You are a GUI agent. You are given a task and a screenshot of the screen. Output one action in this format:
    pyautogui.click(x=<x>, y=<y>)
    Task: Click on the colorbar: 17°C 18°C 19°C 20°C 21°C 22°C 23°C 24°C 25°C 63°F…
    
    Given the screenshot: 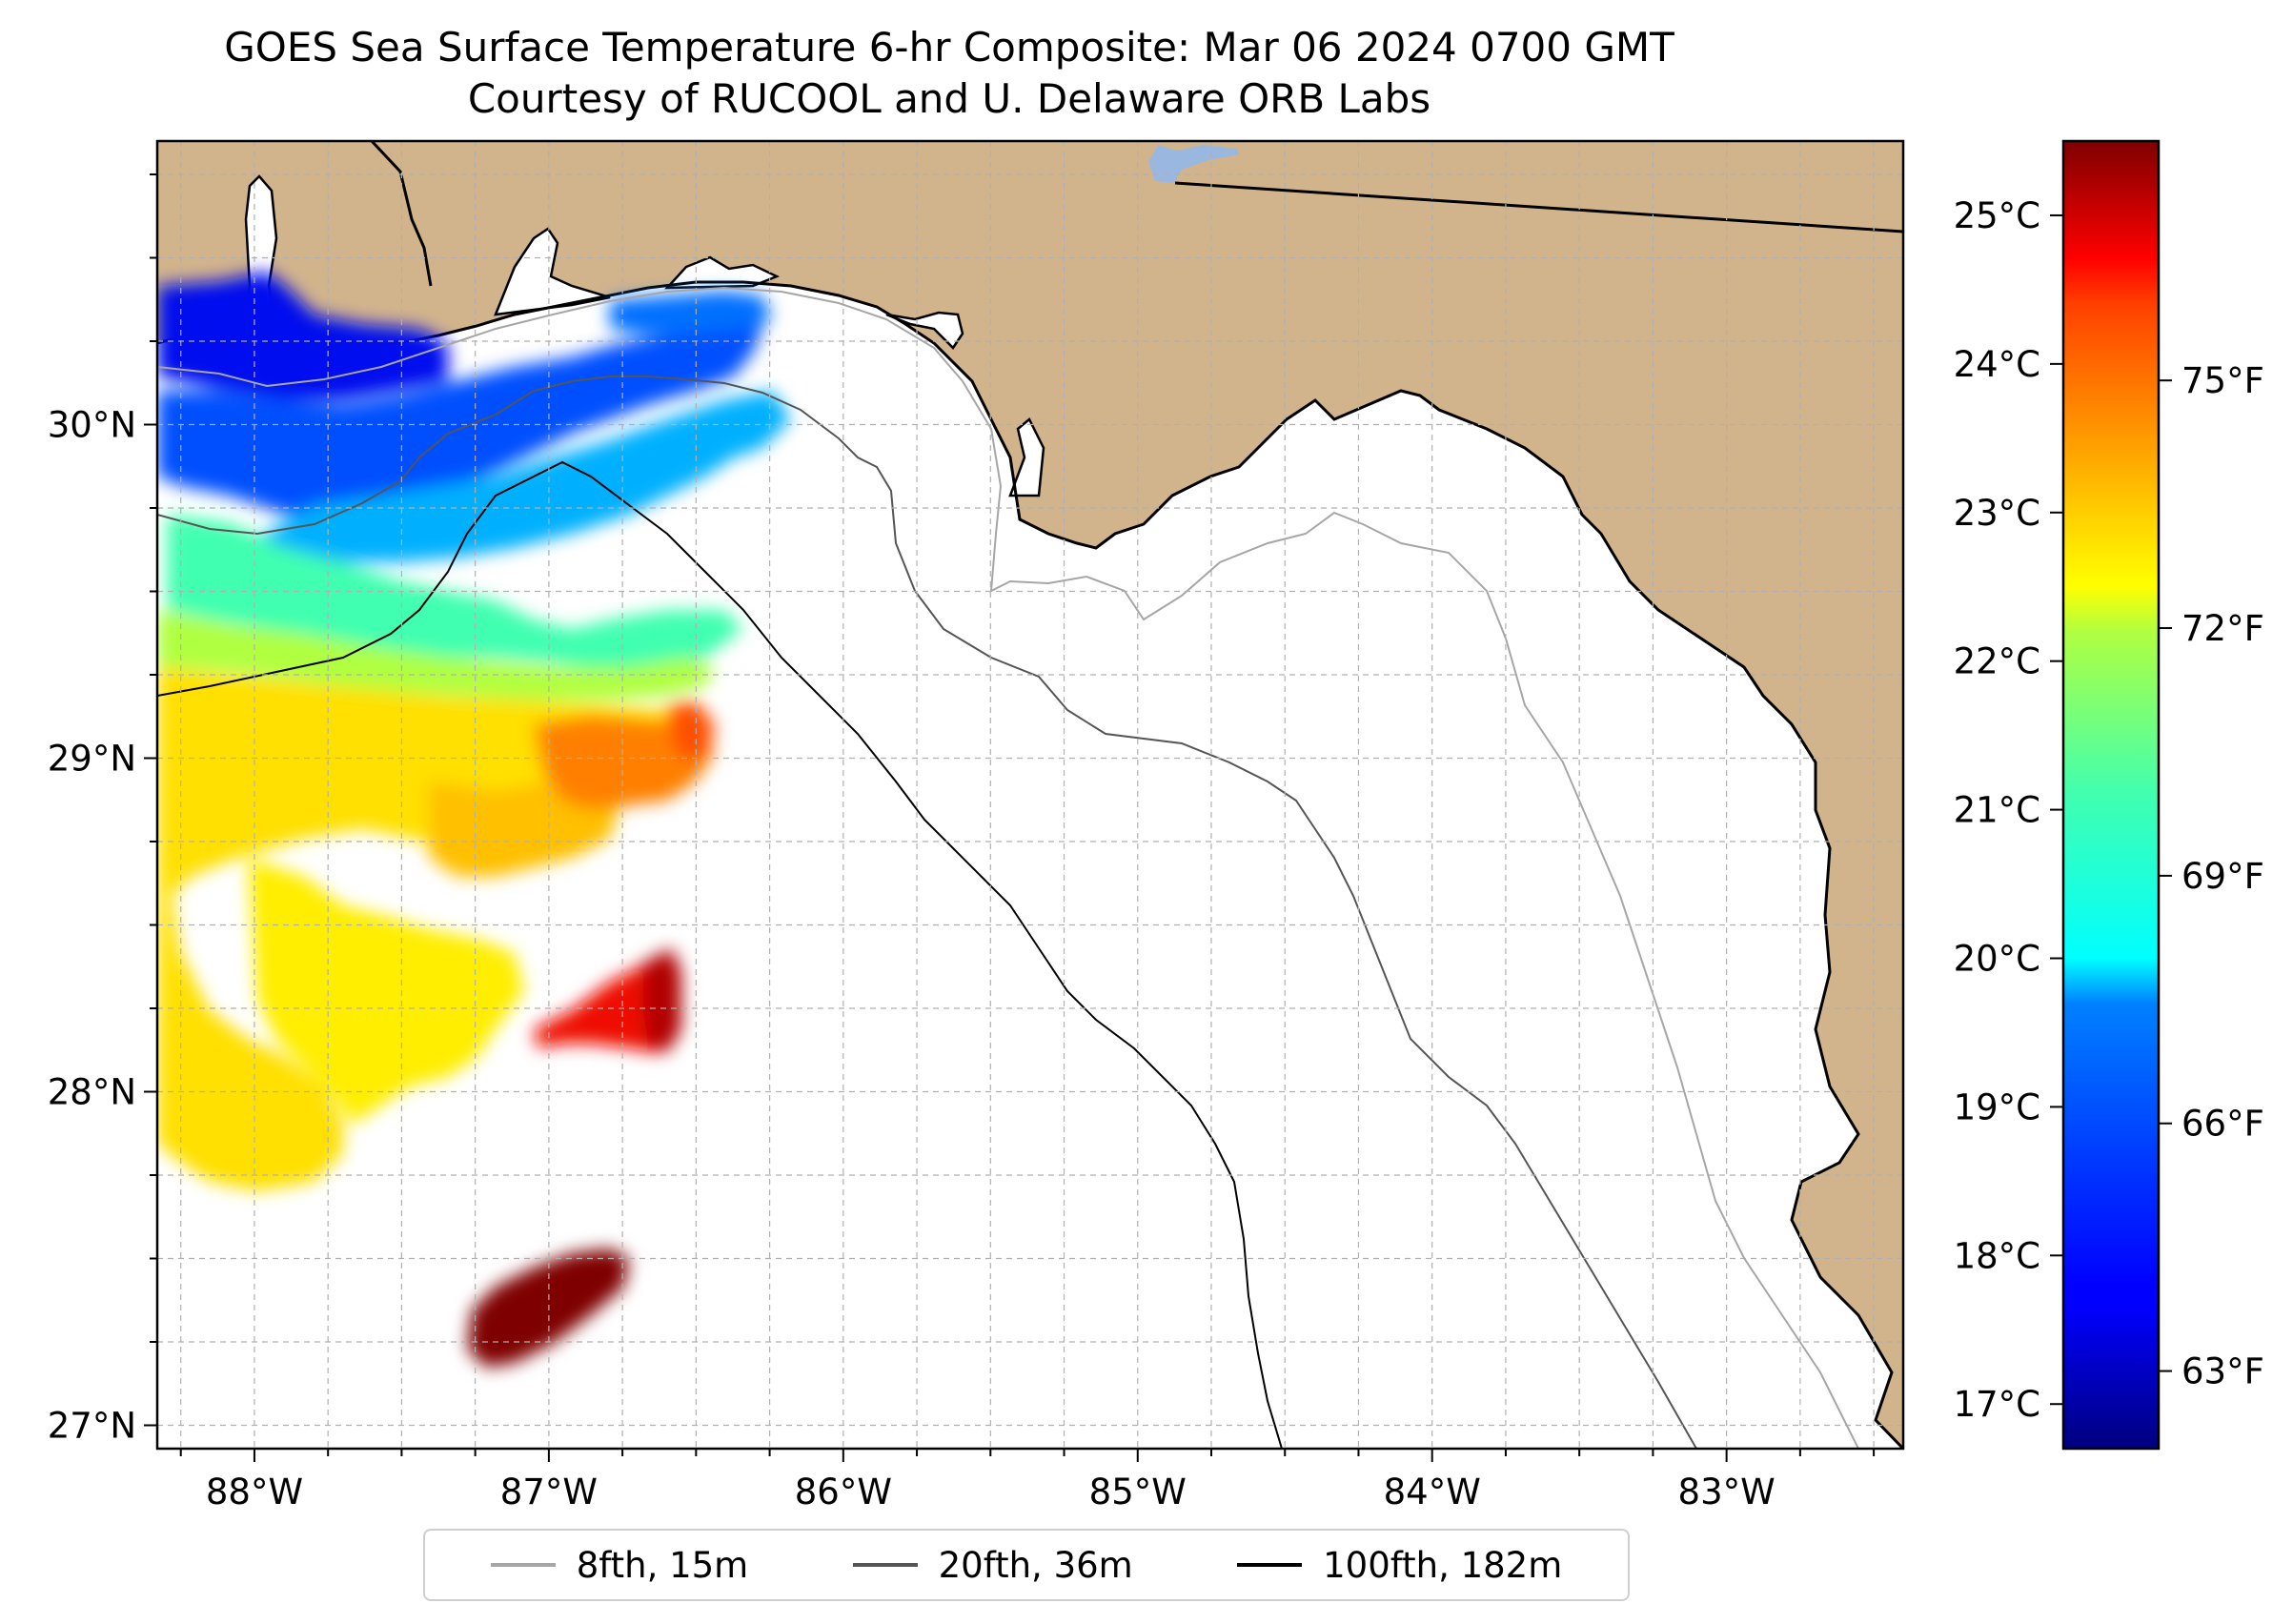 What is the action you would take?
    pyautogui.click(x=2109, y=795)
    